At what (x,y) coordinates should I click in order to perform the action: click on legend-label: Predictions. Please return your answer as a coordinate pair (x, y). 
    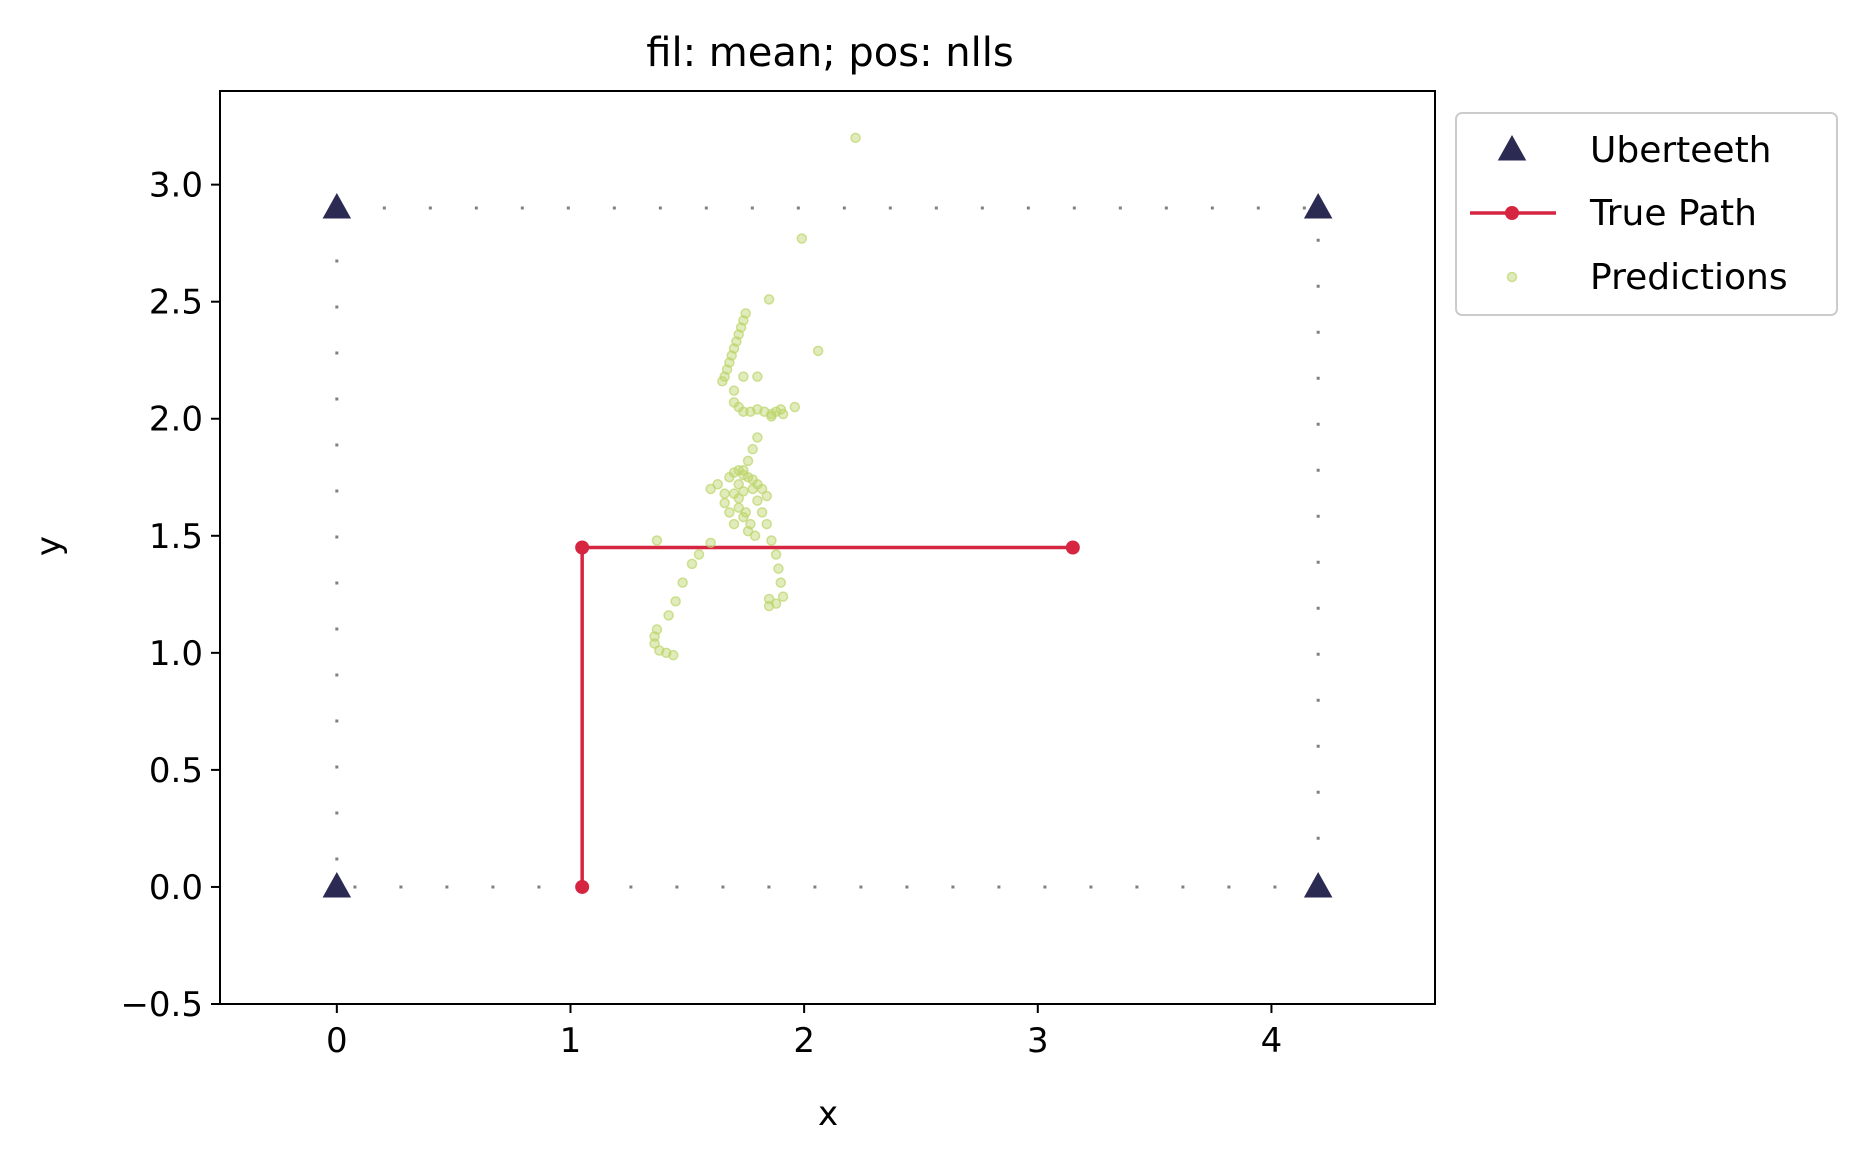
    Looking at the image, I should click on (1689, 277).